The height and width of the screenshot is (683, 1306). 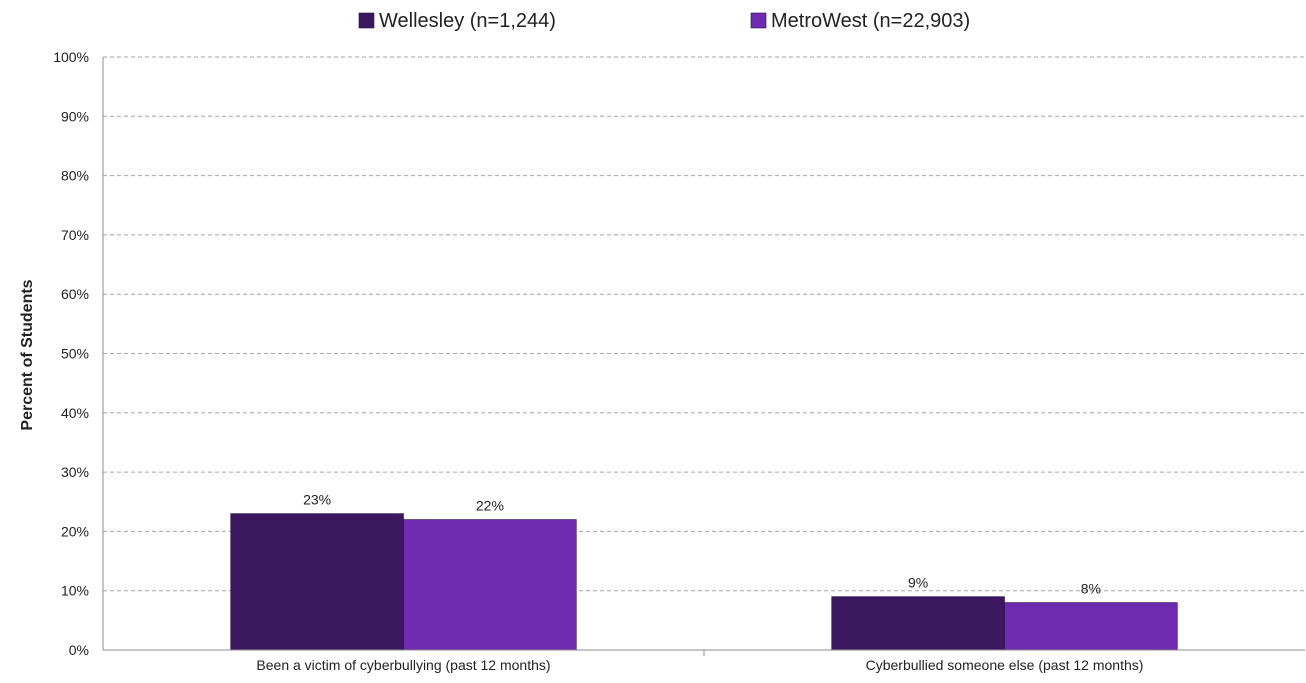 I want to click on y-tick-label: 10%, so click(x=75, y=591).